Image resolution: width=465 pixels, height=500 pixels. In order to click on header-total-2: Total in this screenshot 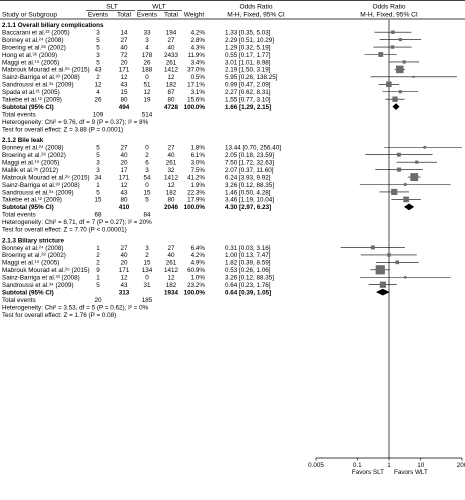, I will do `click(171, 15)`.